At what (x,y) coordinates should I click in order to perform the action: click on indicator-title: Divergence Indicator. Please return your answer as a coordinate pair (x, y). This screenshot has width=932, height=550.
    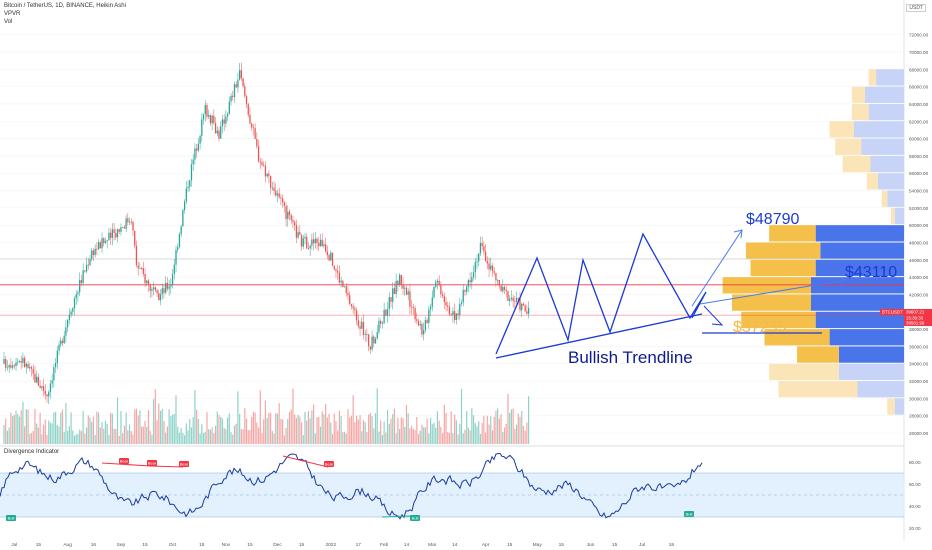
    Looking at the image, I should click on (32, 452).